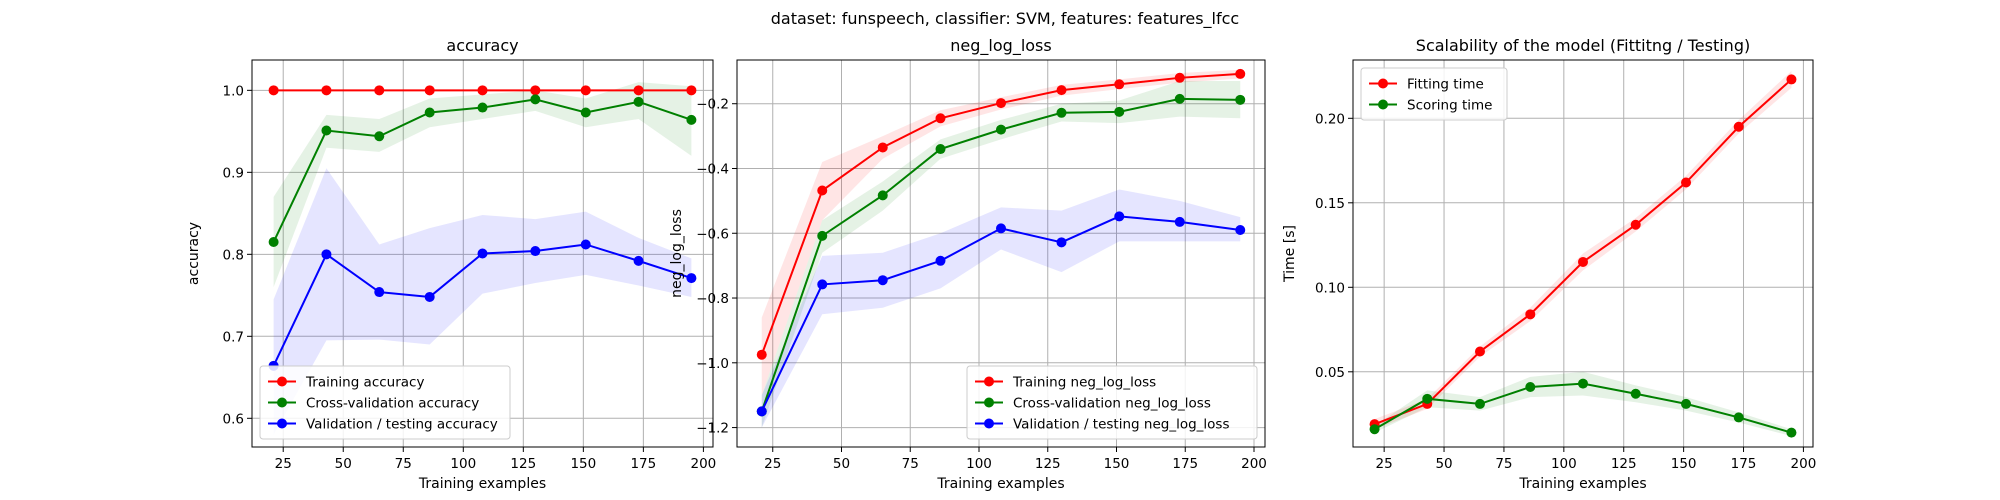 The width and height of the screenshot is (2000, 500). I want to click on x-tick-label: 75, so click(910, 464).